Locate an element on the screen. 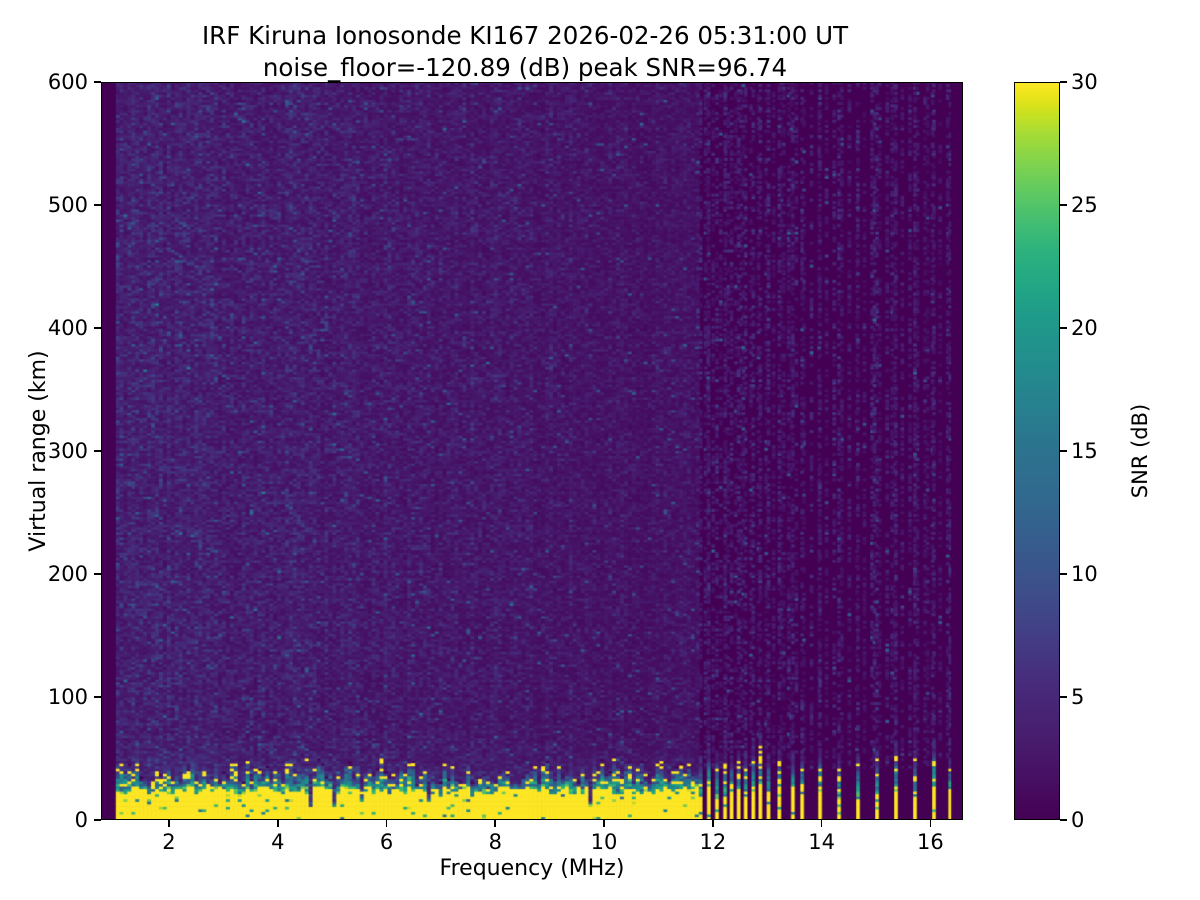 Image resolution: width=1200 pixels, height=900 pixels. x-tick-label: 8 is located at coordinates (495, 842).